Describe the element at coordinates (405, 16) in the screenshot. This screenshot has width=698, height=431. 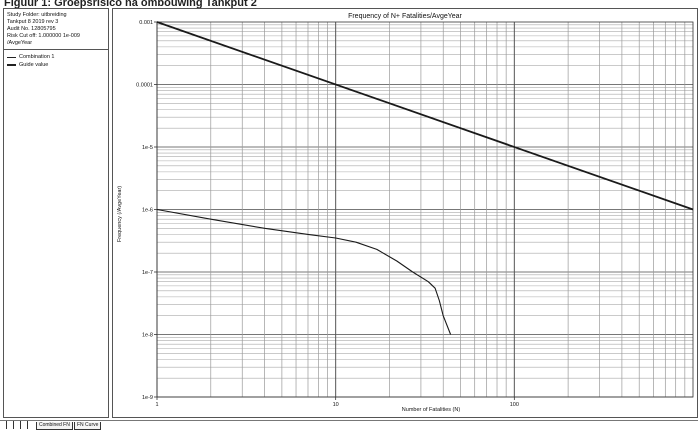
I see `chart-title: Frequency of N+ Fatalities/AvgeYear` at that location.